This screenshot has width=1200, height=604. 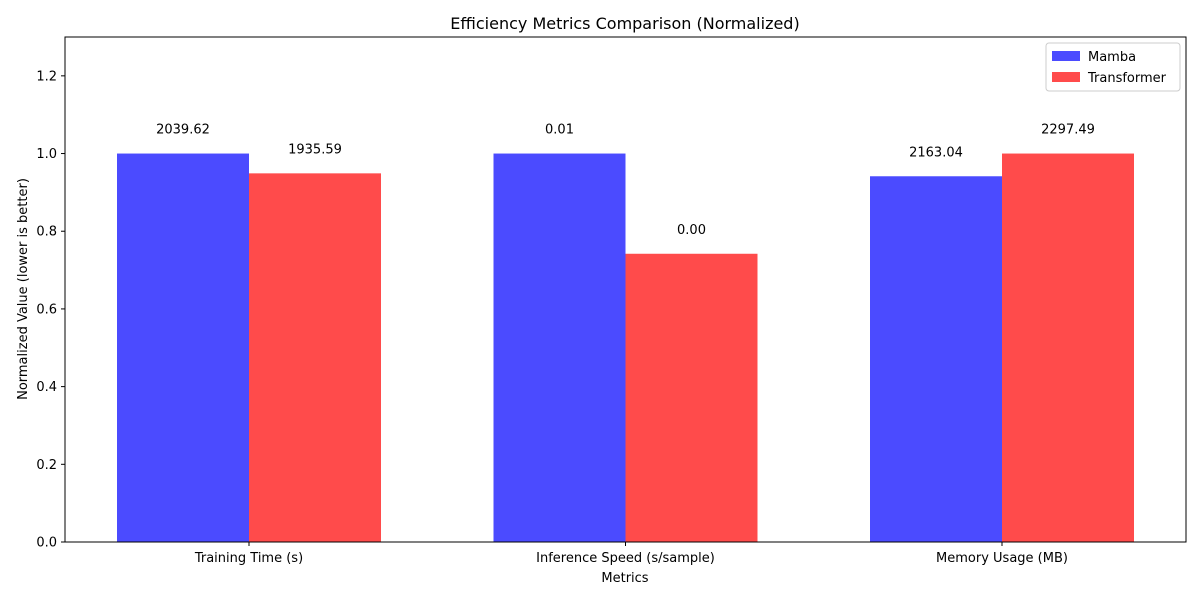 I want to click on y-axis-label: Normalized Value (lower is better), so click(x=23, y=289).